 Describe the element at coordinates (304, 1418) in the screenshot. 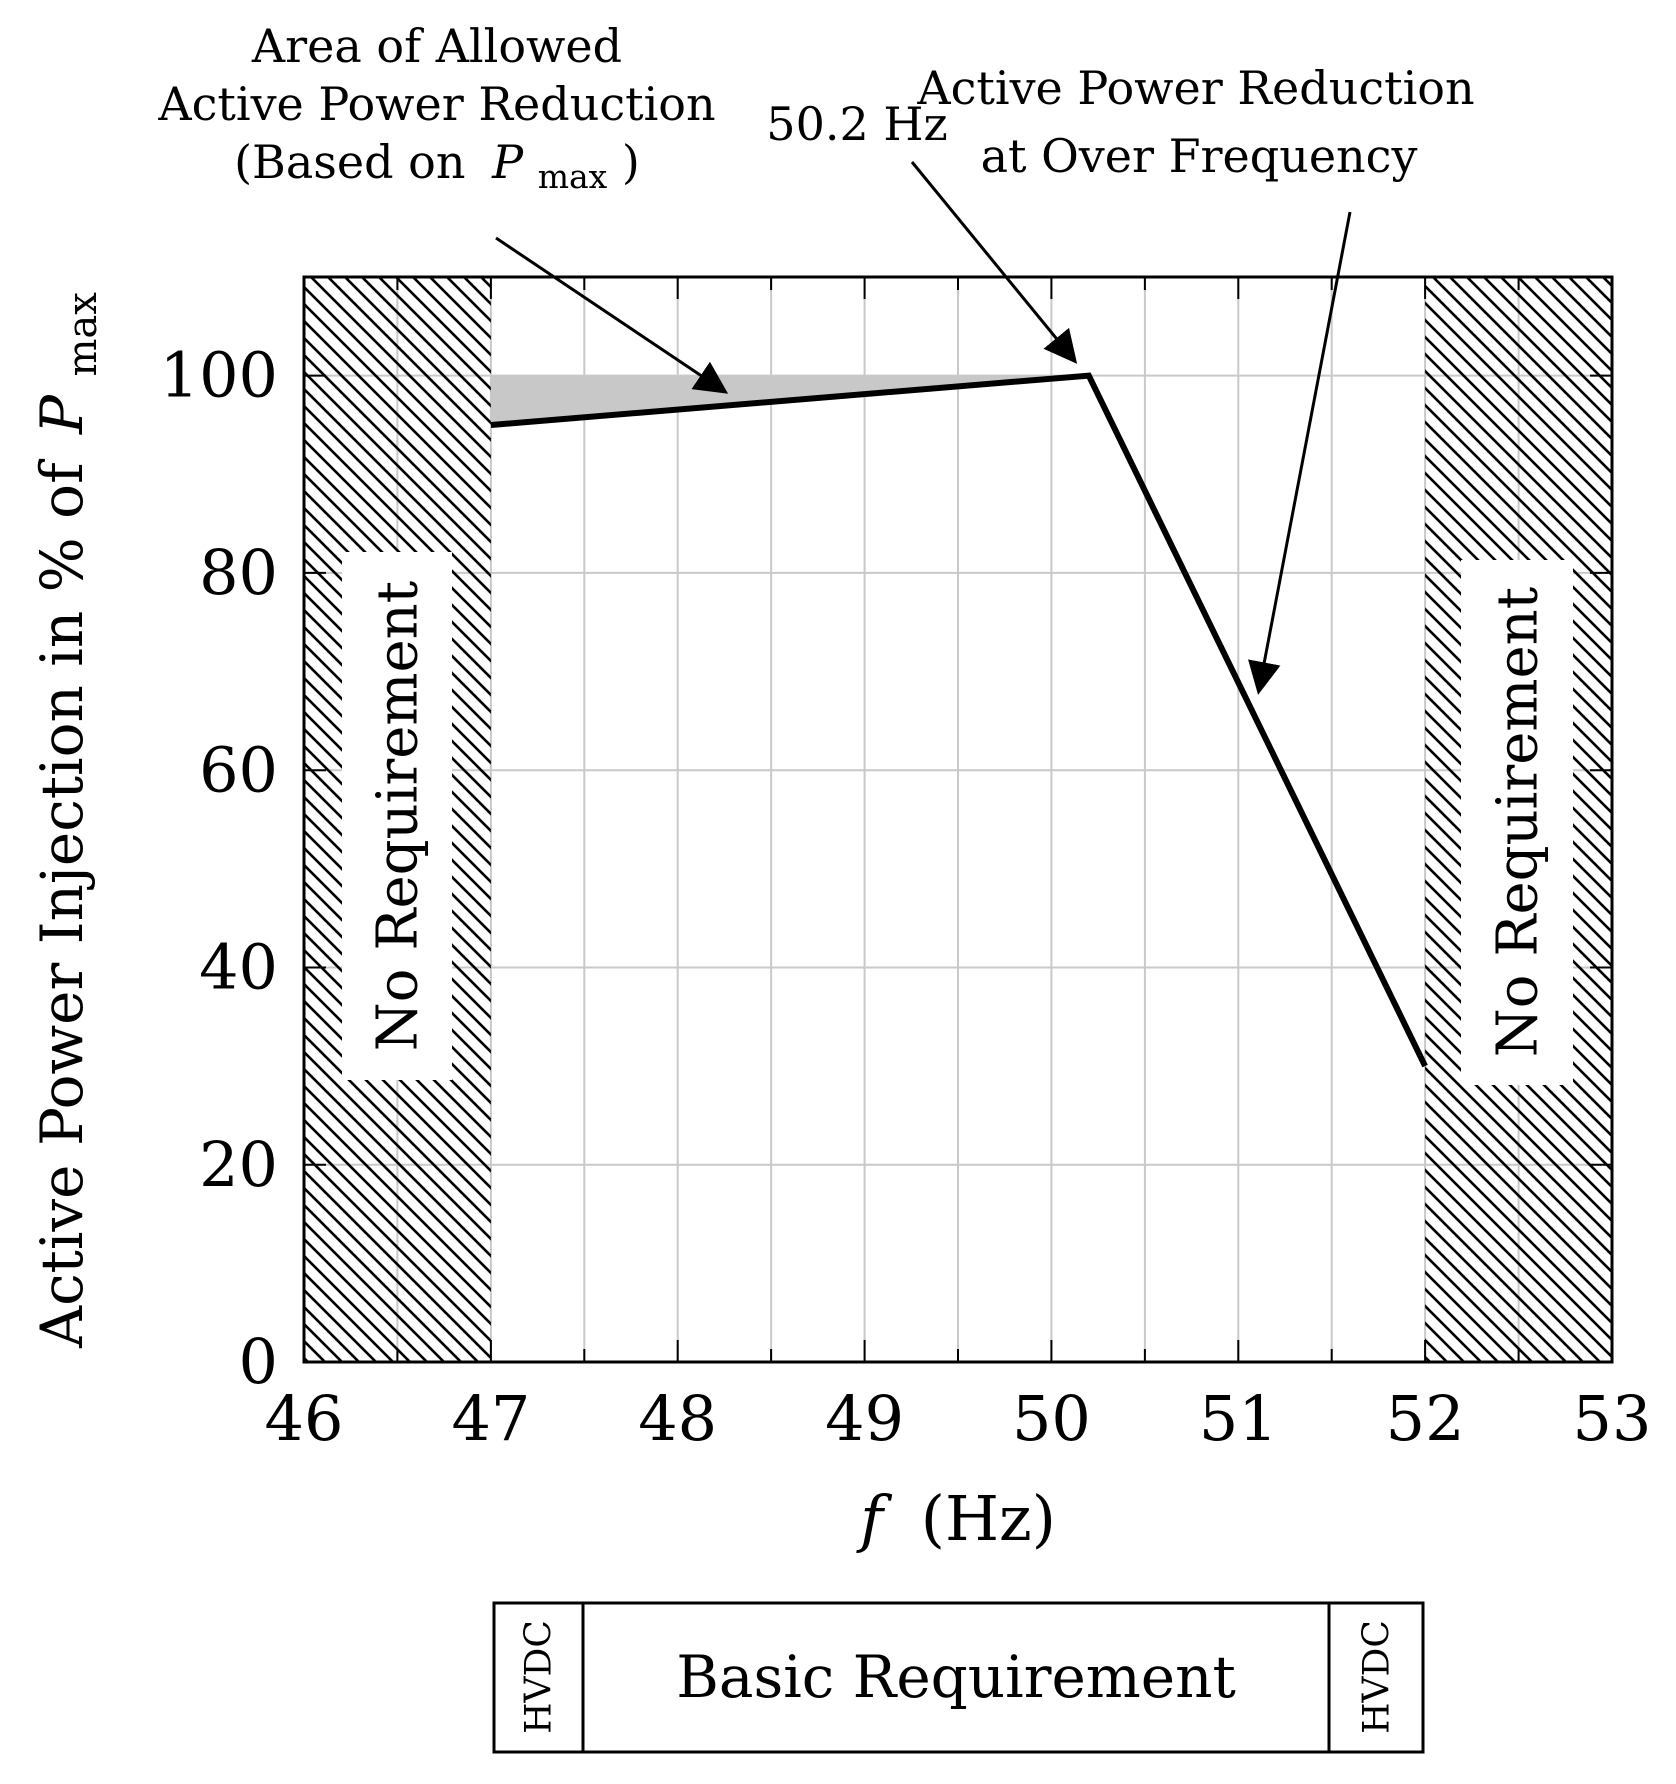

I see `x-tick-46: 46` at that location.